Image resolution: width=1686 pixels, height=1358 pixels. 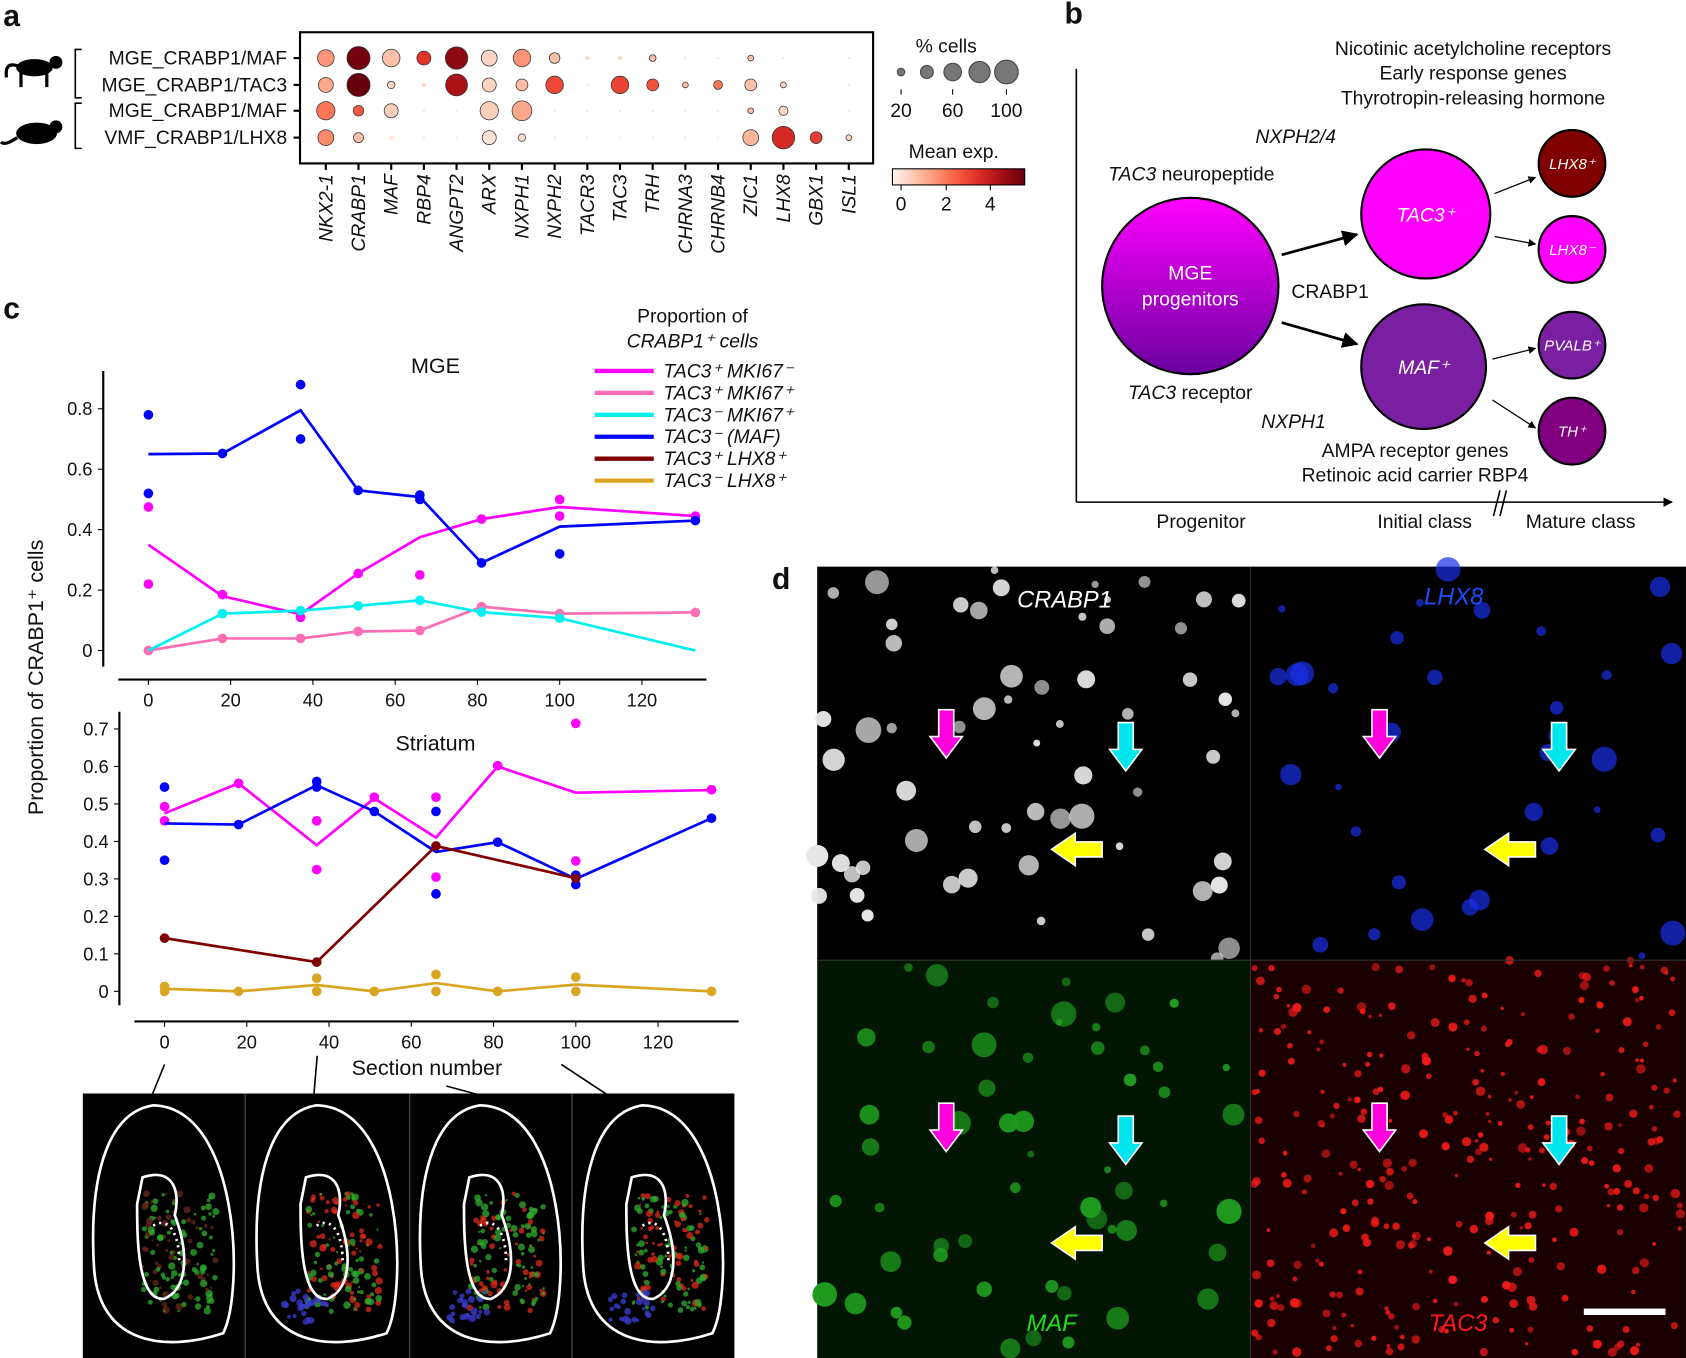 I want to click on legend-label: TAC3⁺ LHX8⁺, so click(x=725, y=459).